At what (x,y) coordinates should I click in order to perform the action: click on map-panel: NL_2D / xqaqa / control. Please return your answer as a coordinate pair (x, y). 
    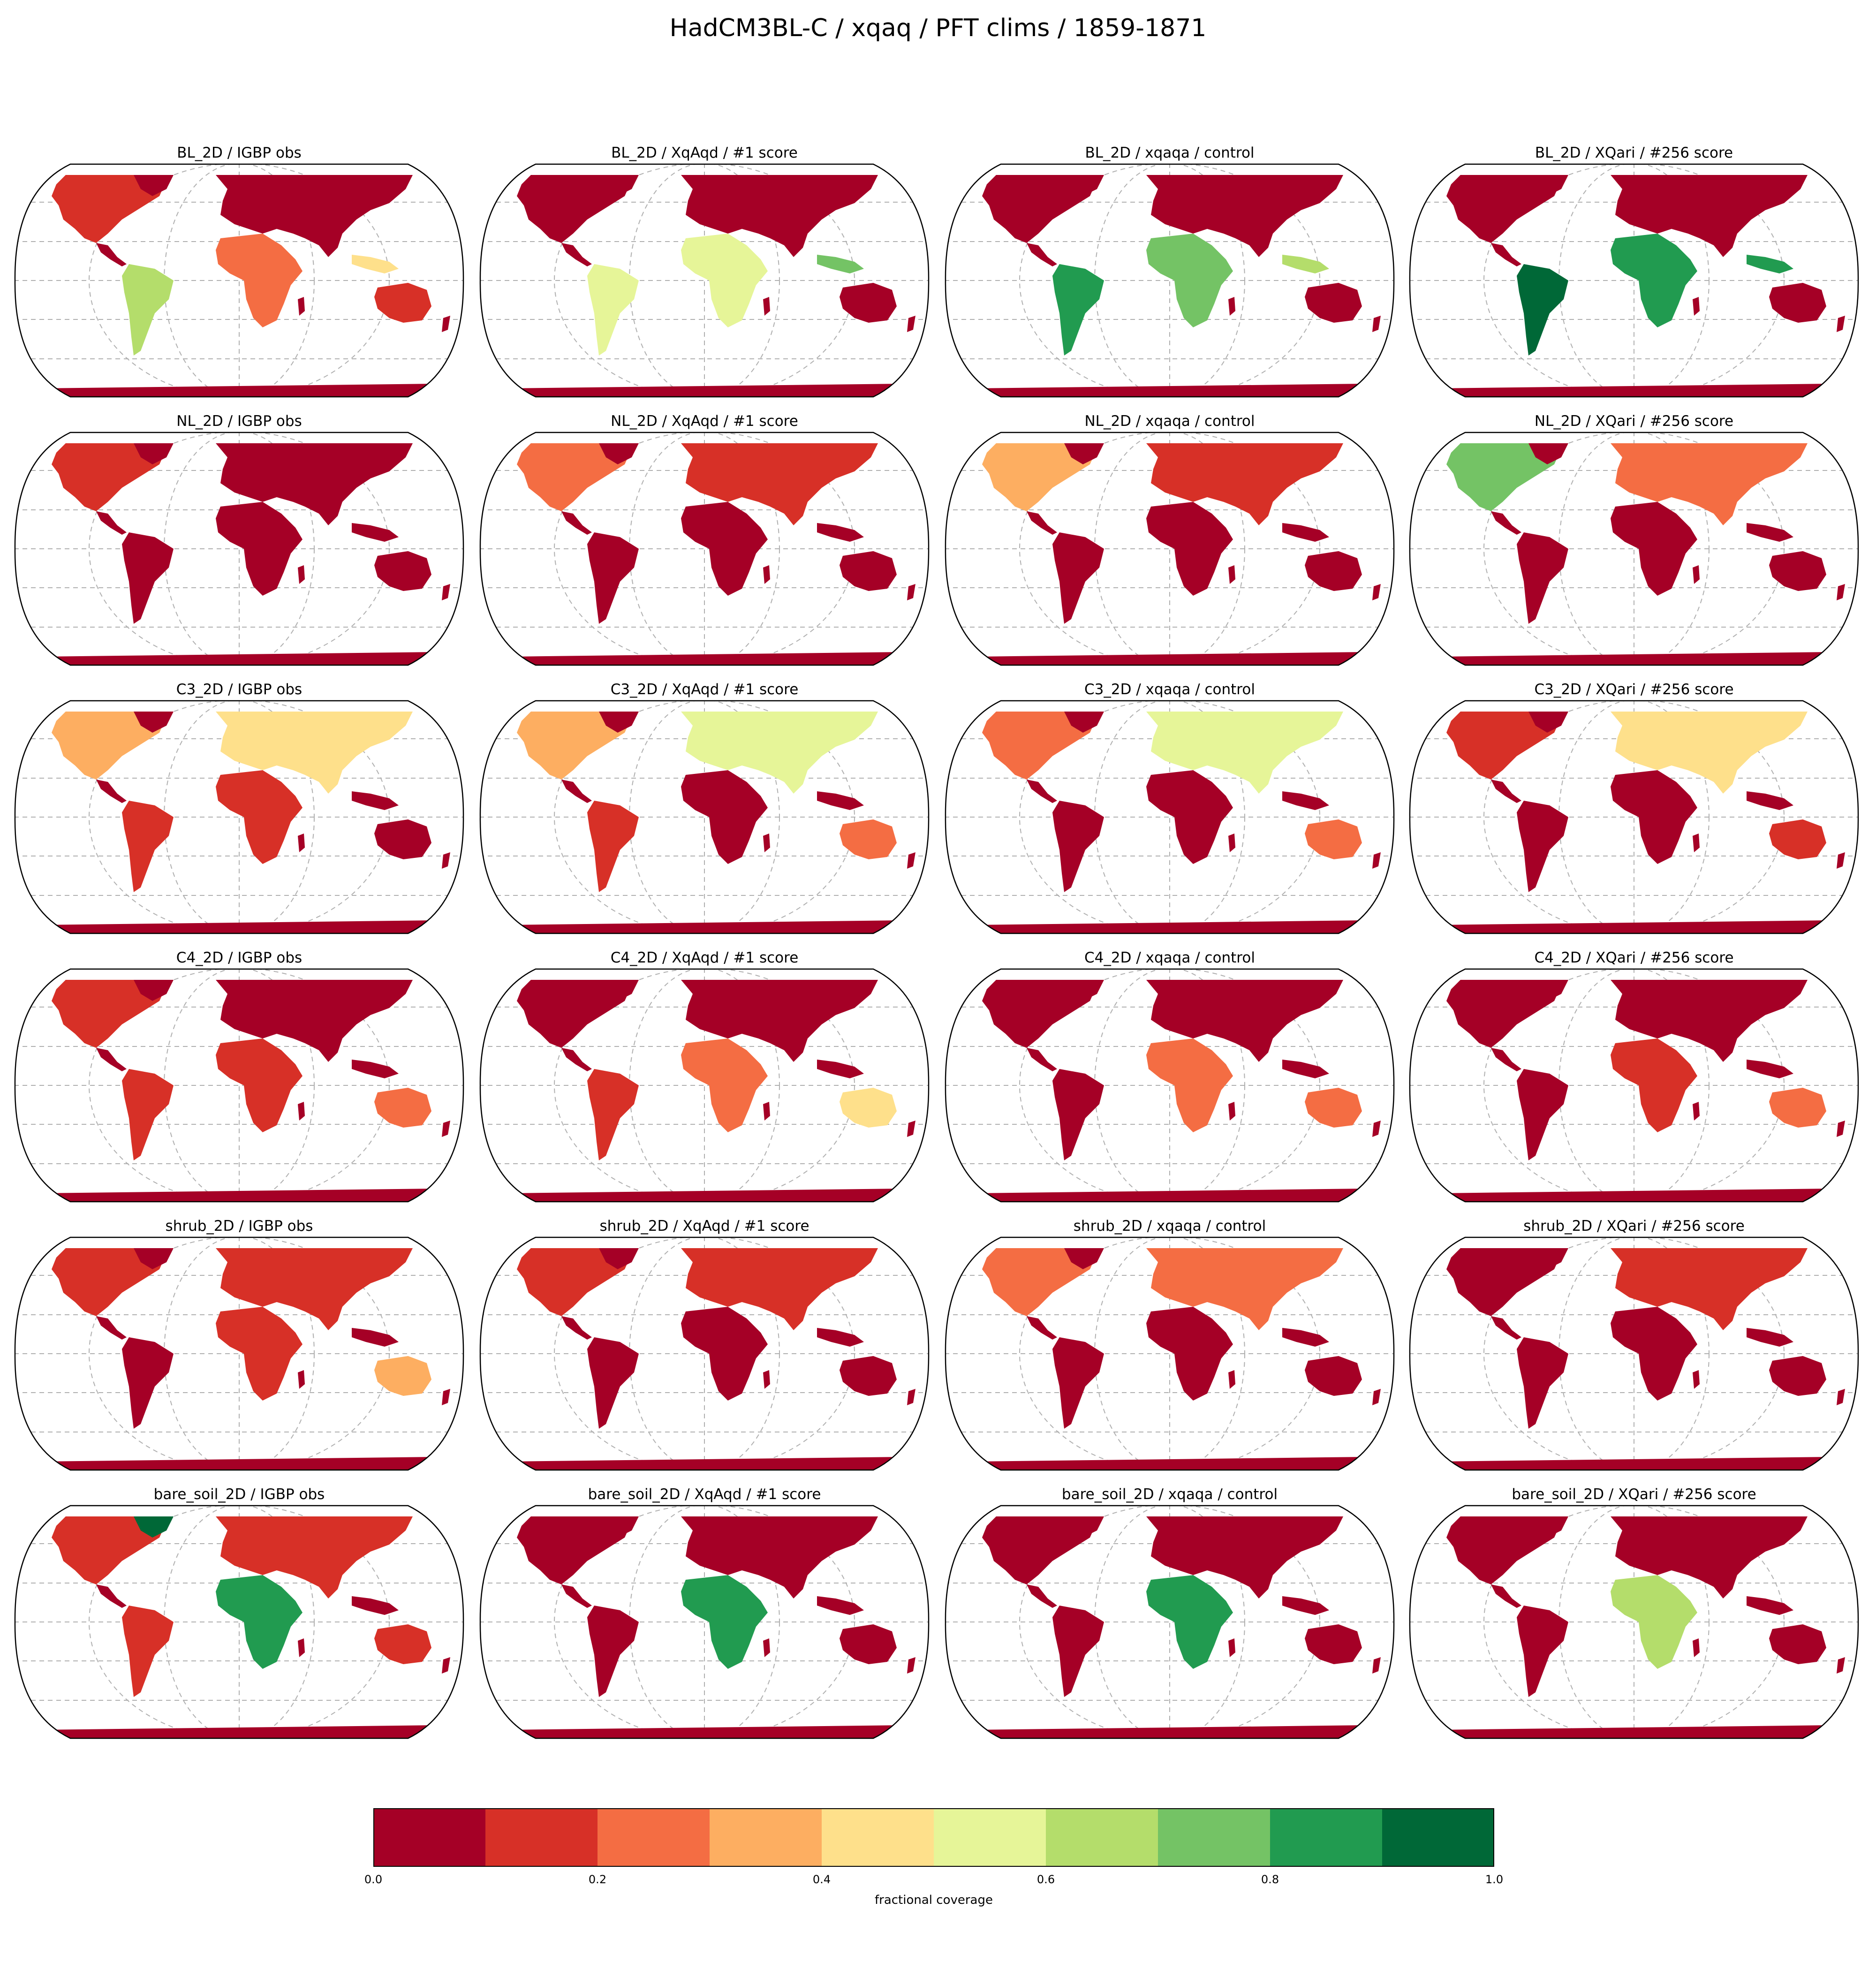
    Looking at the image, I should click on (1170, 544).